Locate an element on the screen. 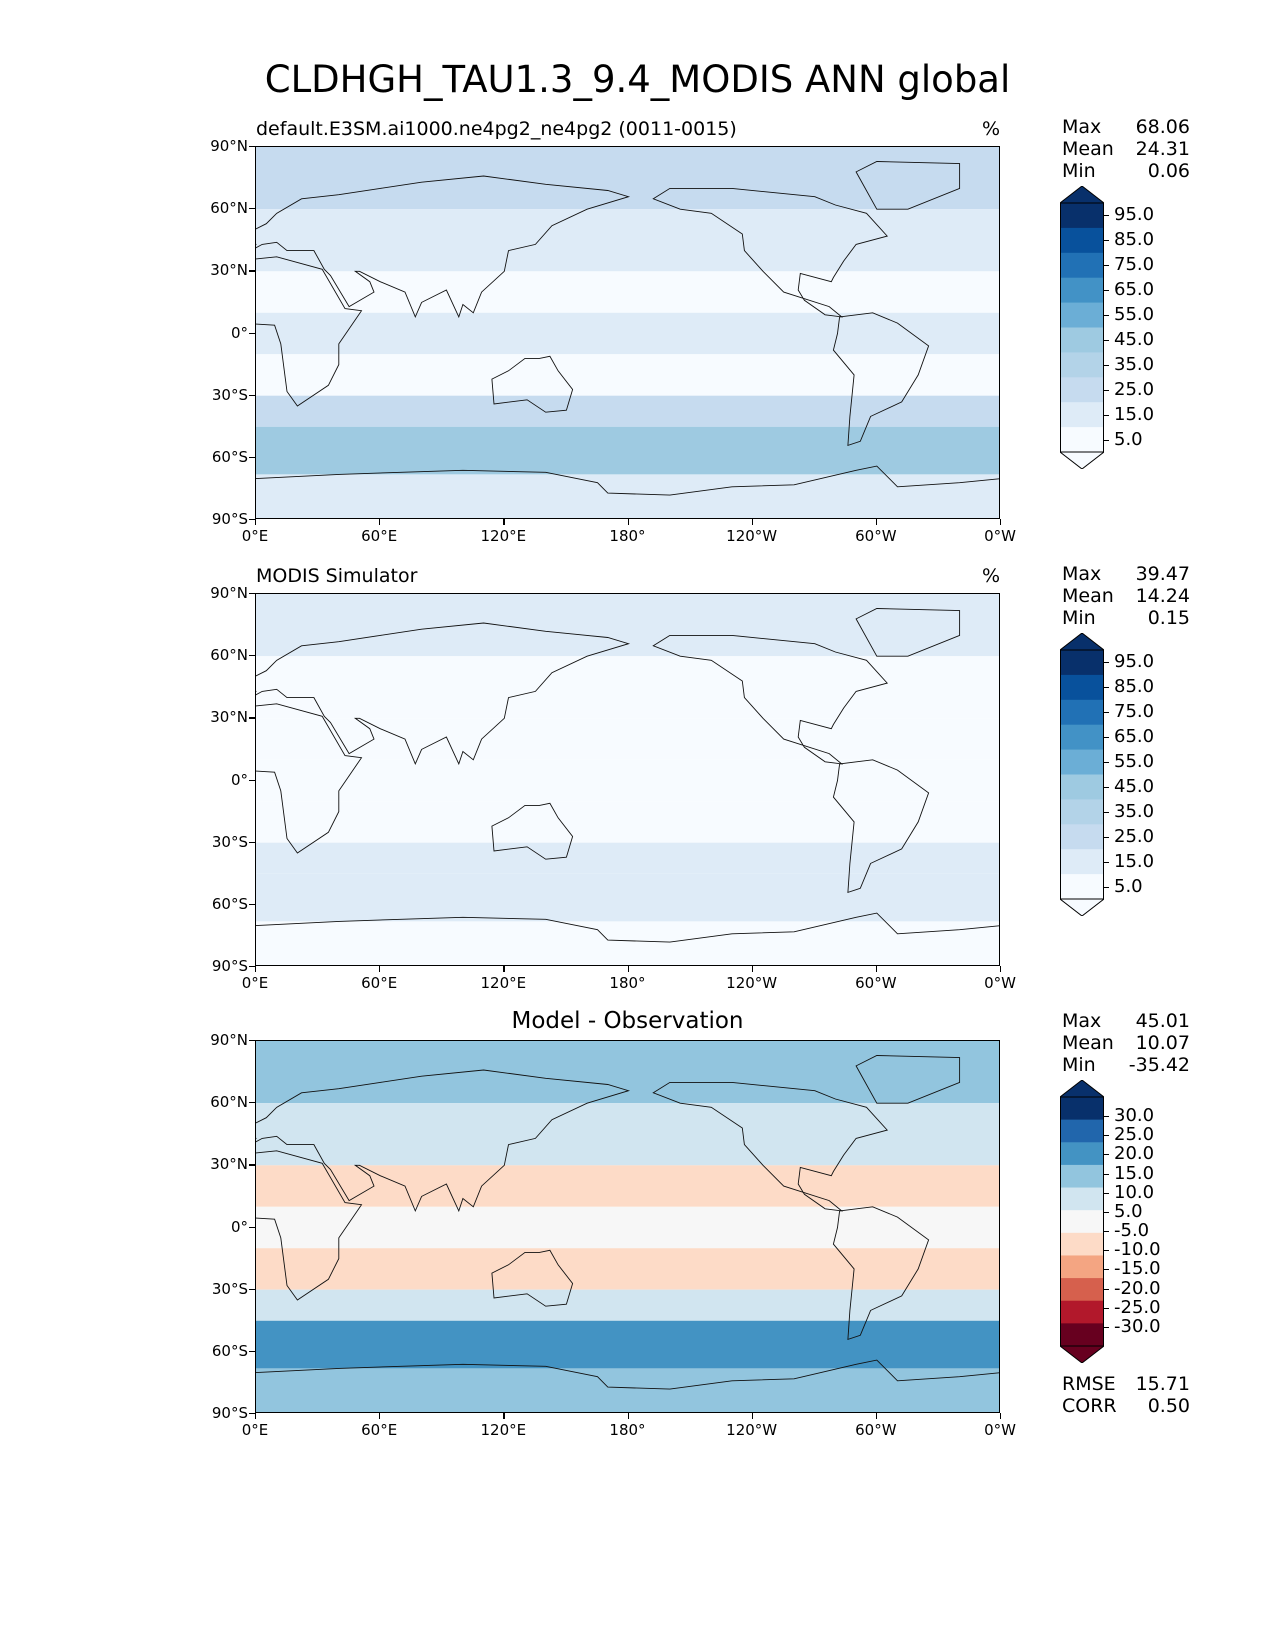  colorbar-label: 20.0 is located at coordinates (1134, 1154).